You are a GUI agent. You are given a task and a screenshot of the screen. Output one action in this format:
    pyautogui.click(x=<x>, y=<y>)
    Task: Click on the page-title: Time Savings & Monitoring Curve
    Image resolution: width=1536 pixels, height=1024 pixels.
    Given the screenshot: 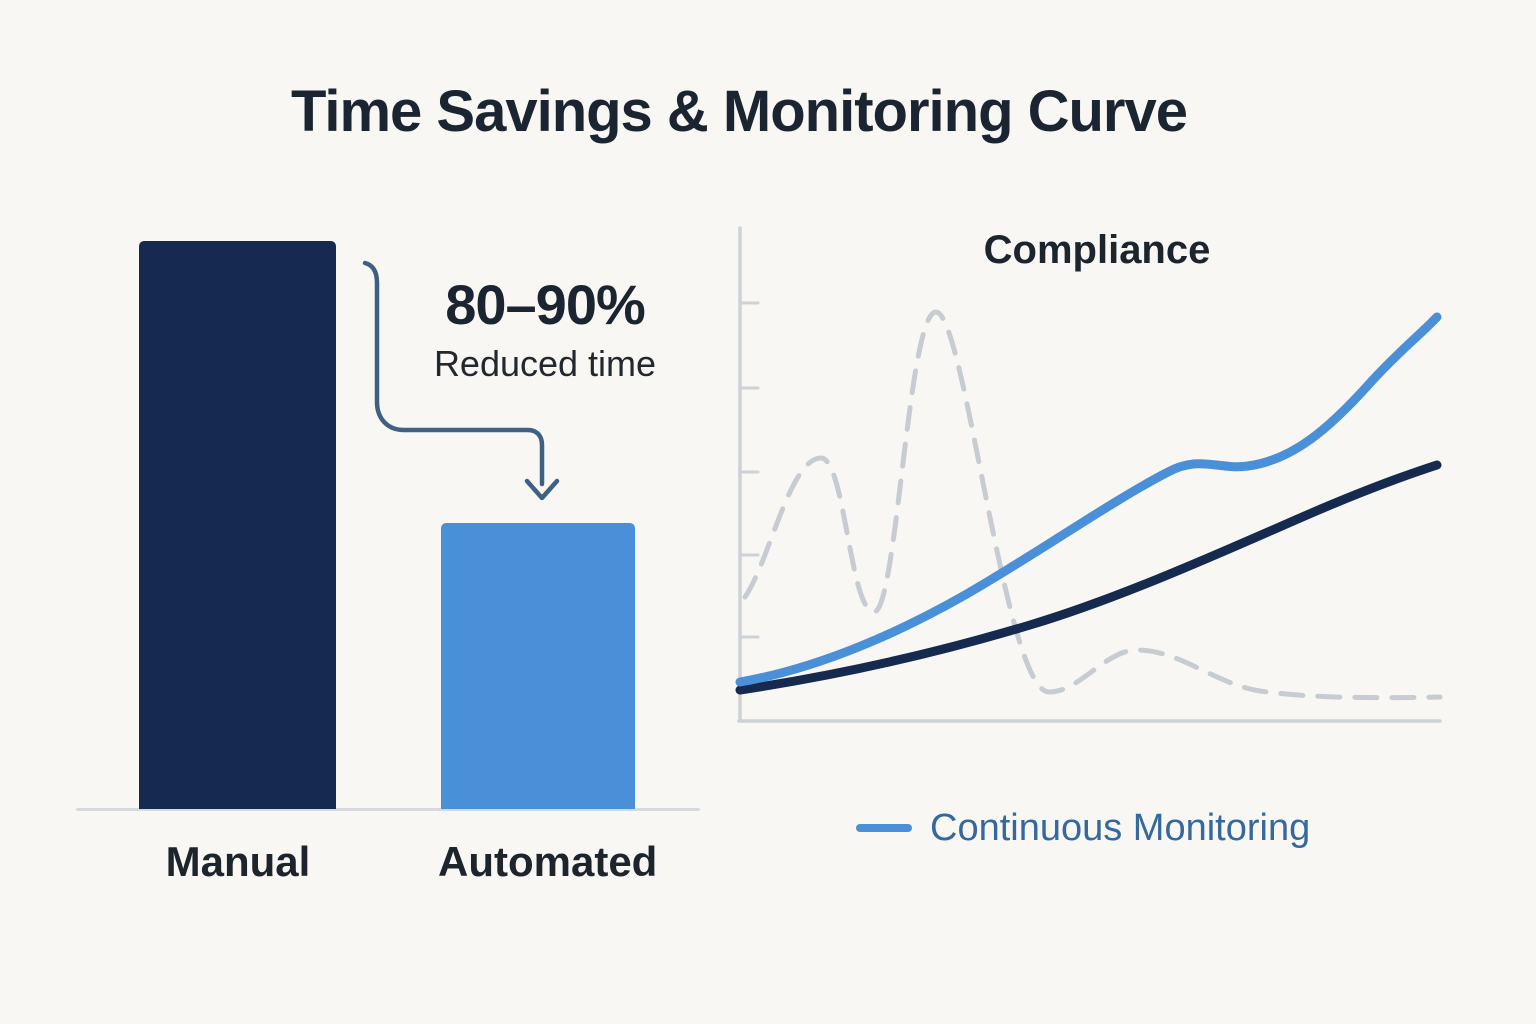 What is the action you would take?
    pyautogui.click(x=739, y=111)
    